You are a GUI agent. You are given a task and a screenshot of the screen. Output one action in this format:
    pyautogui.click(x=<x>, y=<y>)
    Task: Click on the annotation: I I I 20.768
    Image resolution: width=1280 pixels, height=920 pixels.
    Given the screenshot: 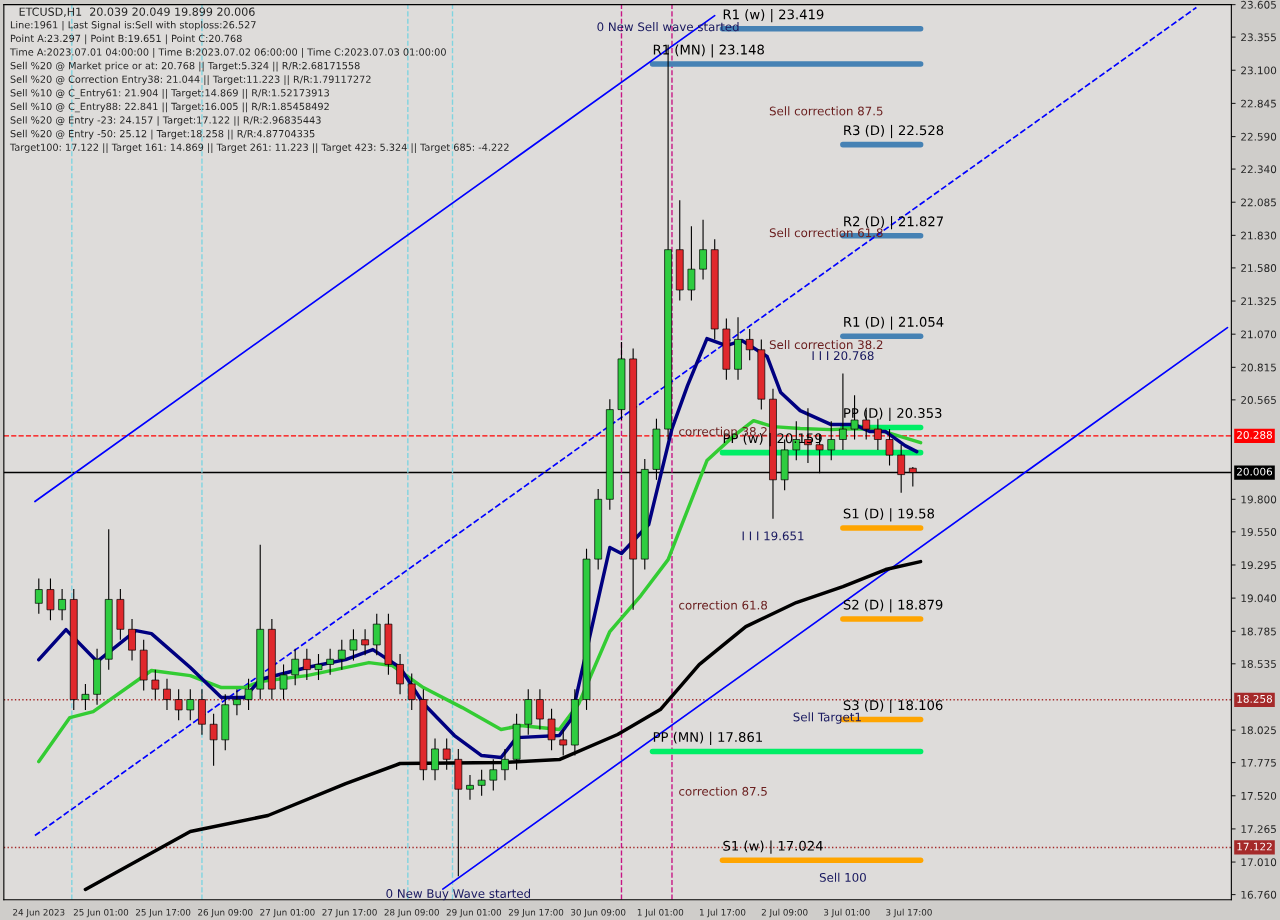 What is the action you would take?
    pyautogui.click(x=843, y=356)
    